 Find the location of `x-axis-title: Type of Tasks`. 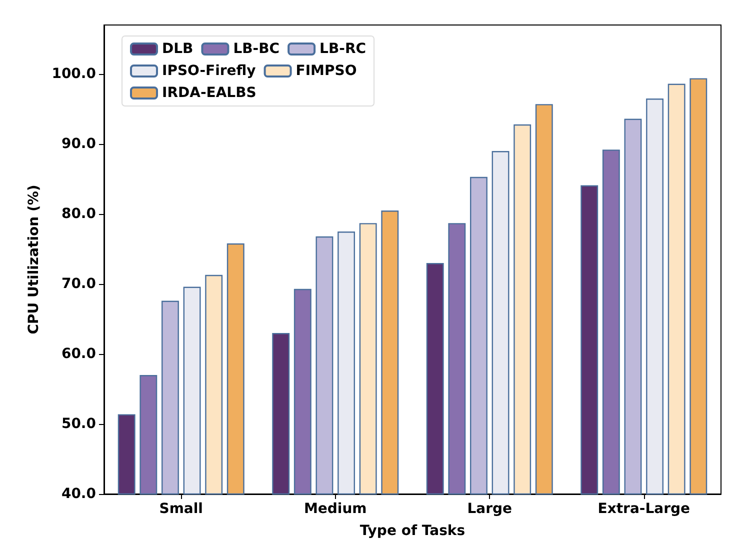

x-axis-title: Type of Tasks is located at coordinates (413, 531).